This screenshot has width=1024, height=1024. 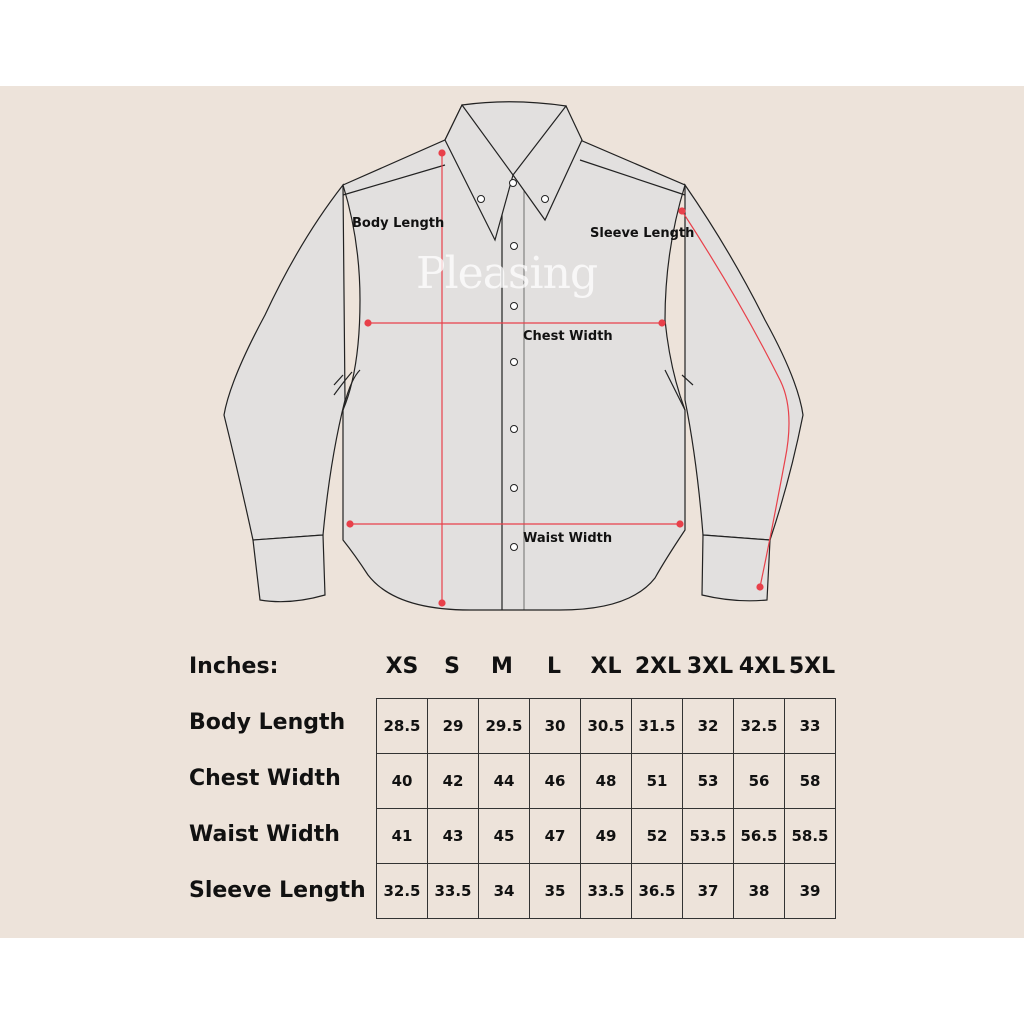 What do you see at coordinates (453, 836) in the screenshot?
I see `table-cell: 43` at bounding box center [453, 836].